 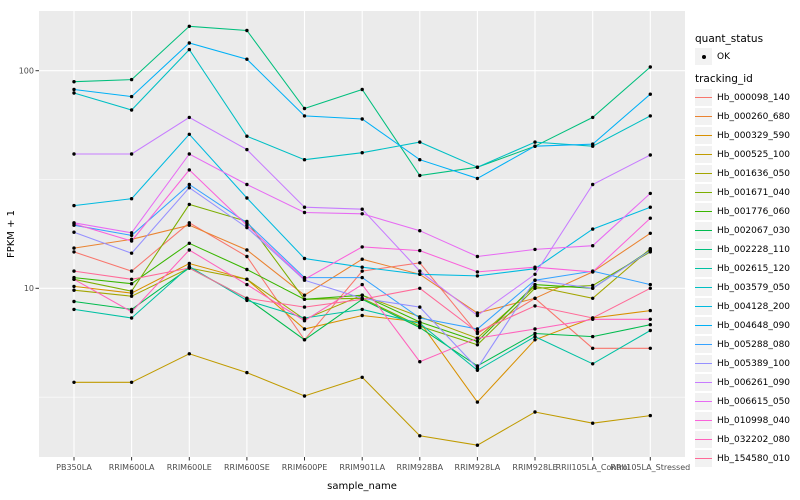 What do you see at coordinates (247, 467) in the screenshot?
I see `x-tick-label: RRIM600SE` at bounding box center [247, 467].